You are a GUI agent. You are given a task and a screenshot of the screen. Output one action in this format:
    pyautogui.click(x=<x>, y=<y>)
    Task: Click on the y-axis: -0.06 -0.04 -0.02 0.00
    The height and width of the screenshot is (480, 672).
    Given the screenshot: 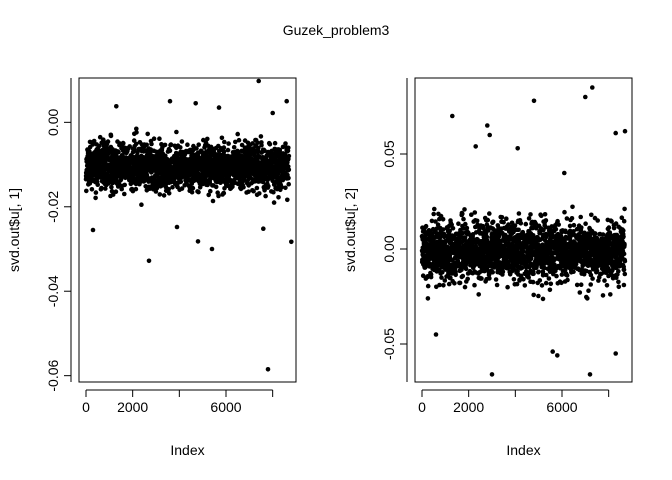 What is the action you would take?
    pyautogui.click(x=58, y=235)
    